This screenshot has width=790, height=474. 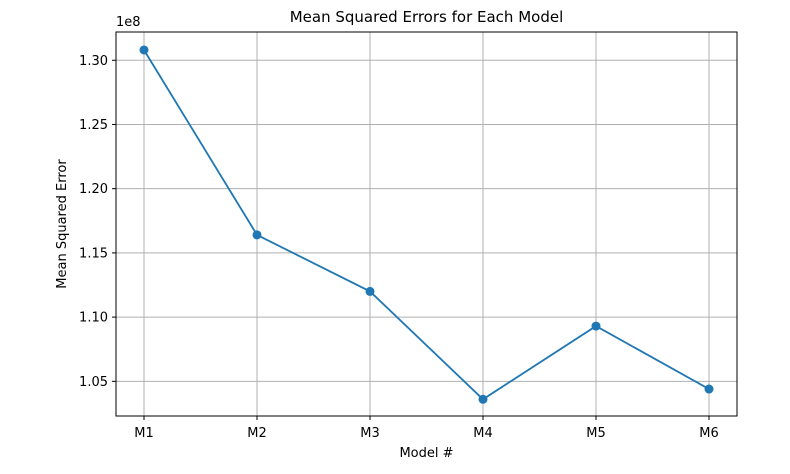 What do you see at coordinates (93, 61) in the screenshot?
I see `y-tick-label: 1.30` at bounding box center [93, 61].